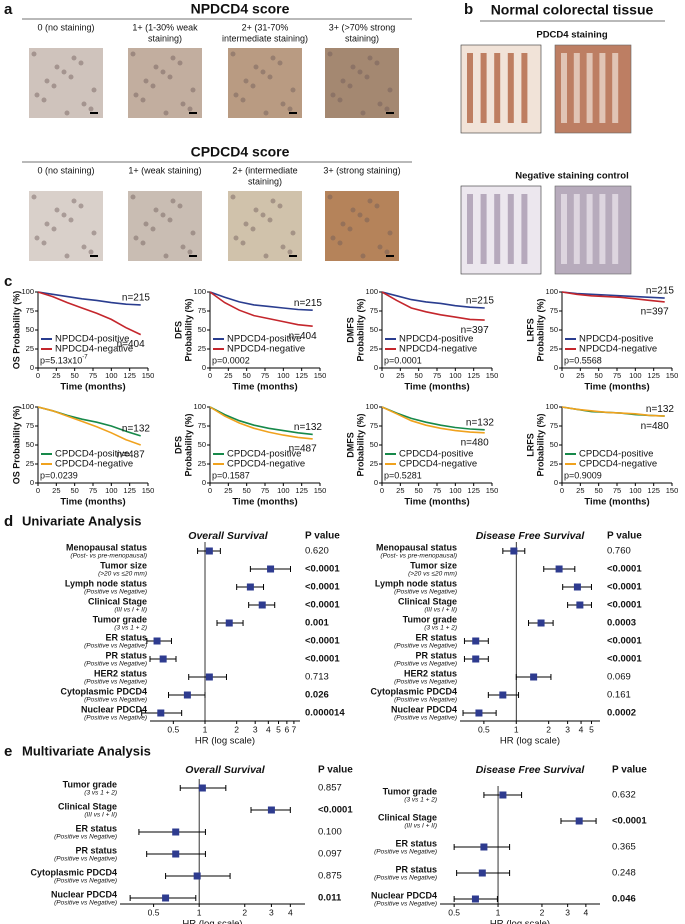 Image resolution: width=685 pixels, height=924 pixels. Describe the element at coordinates (330, 788) in the screenshot. I see `p-value: 0.857` at that location.